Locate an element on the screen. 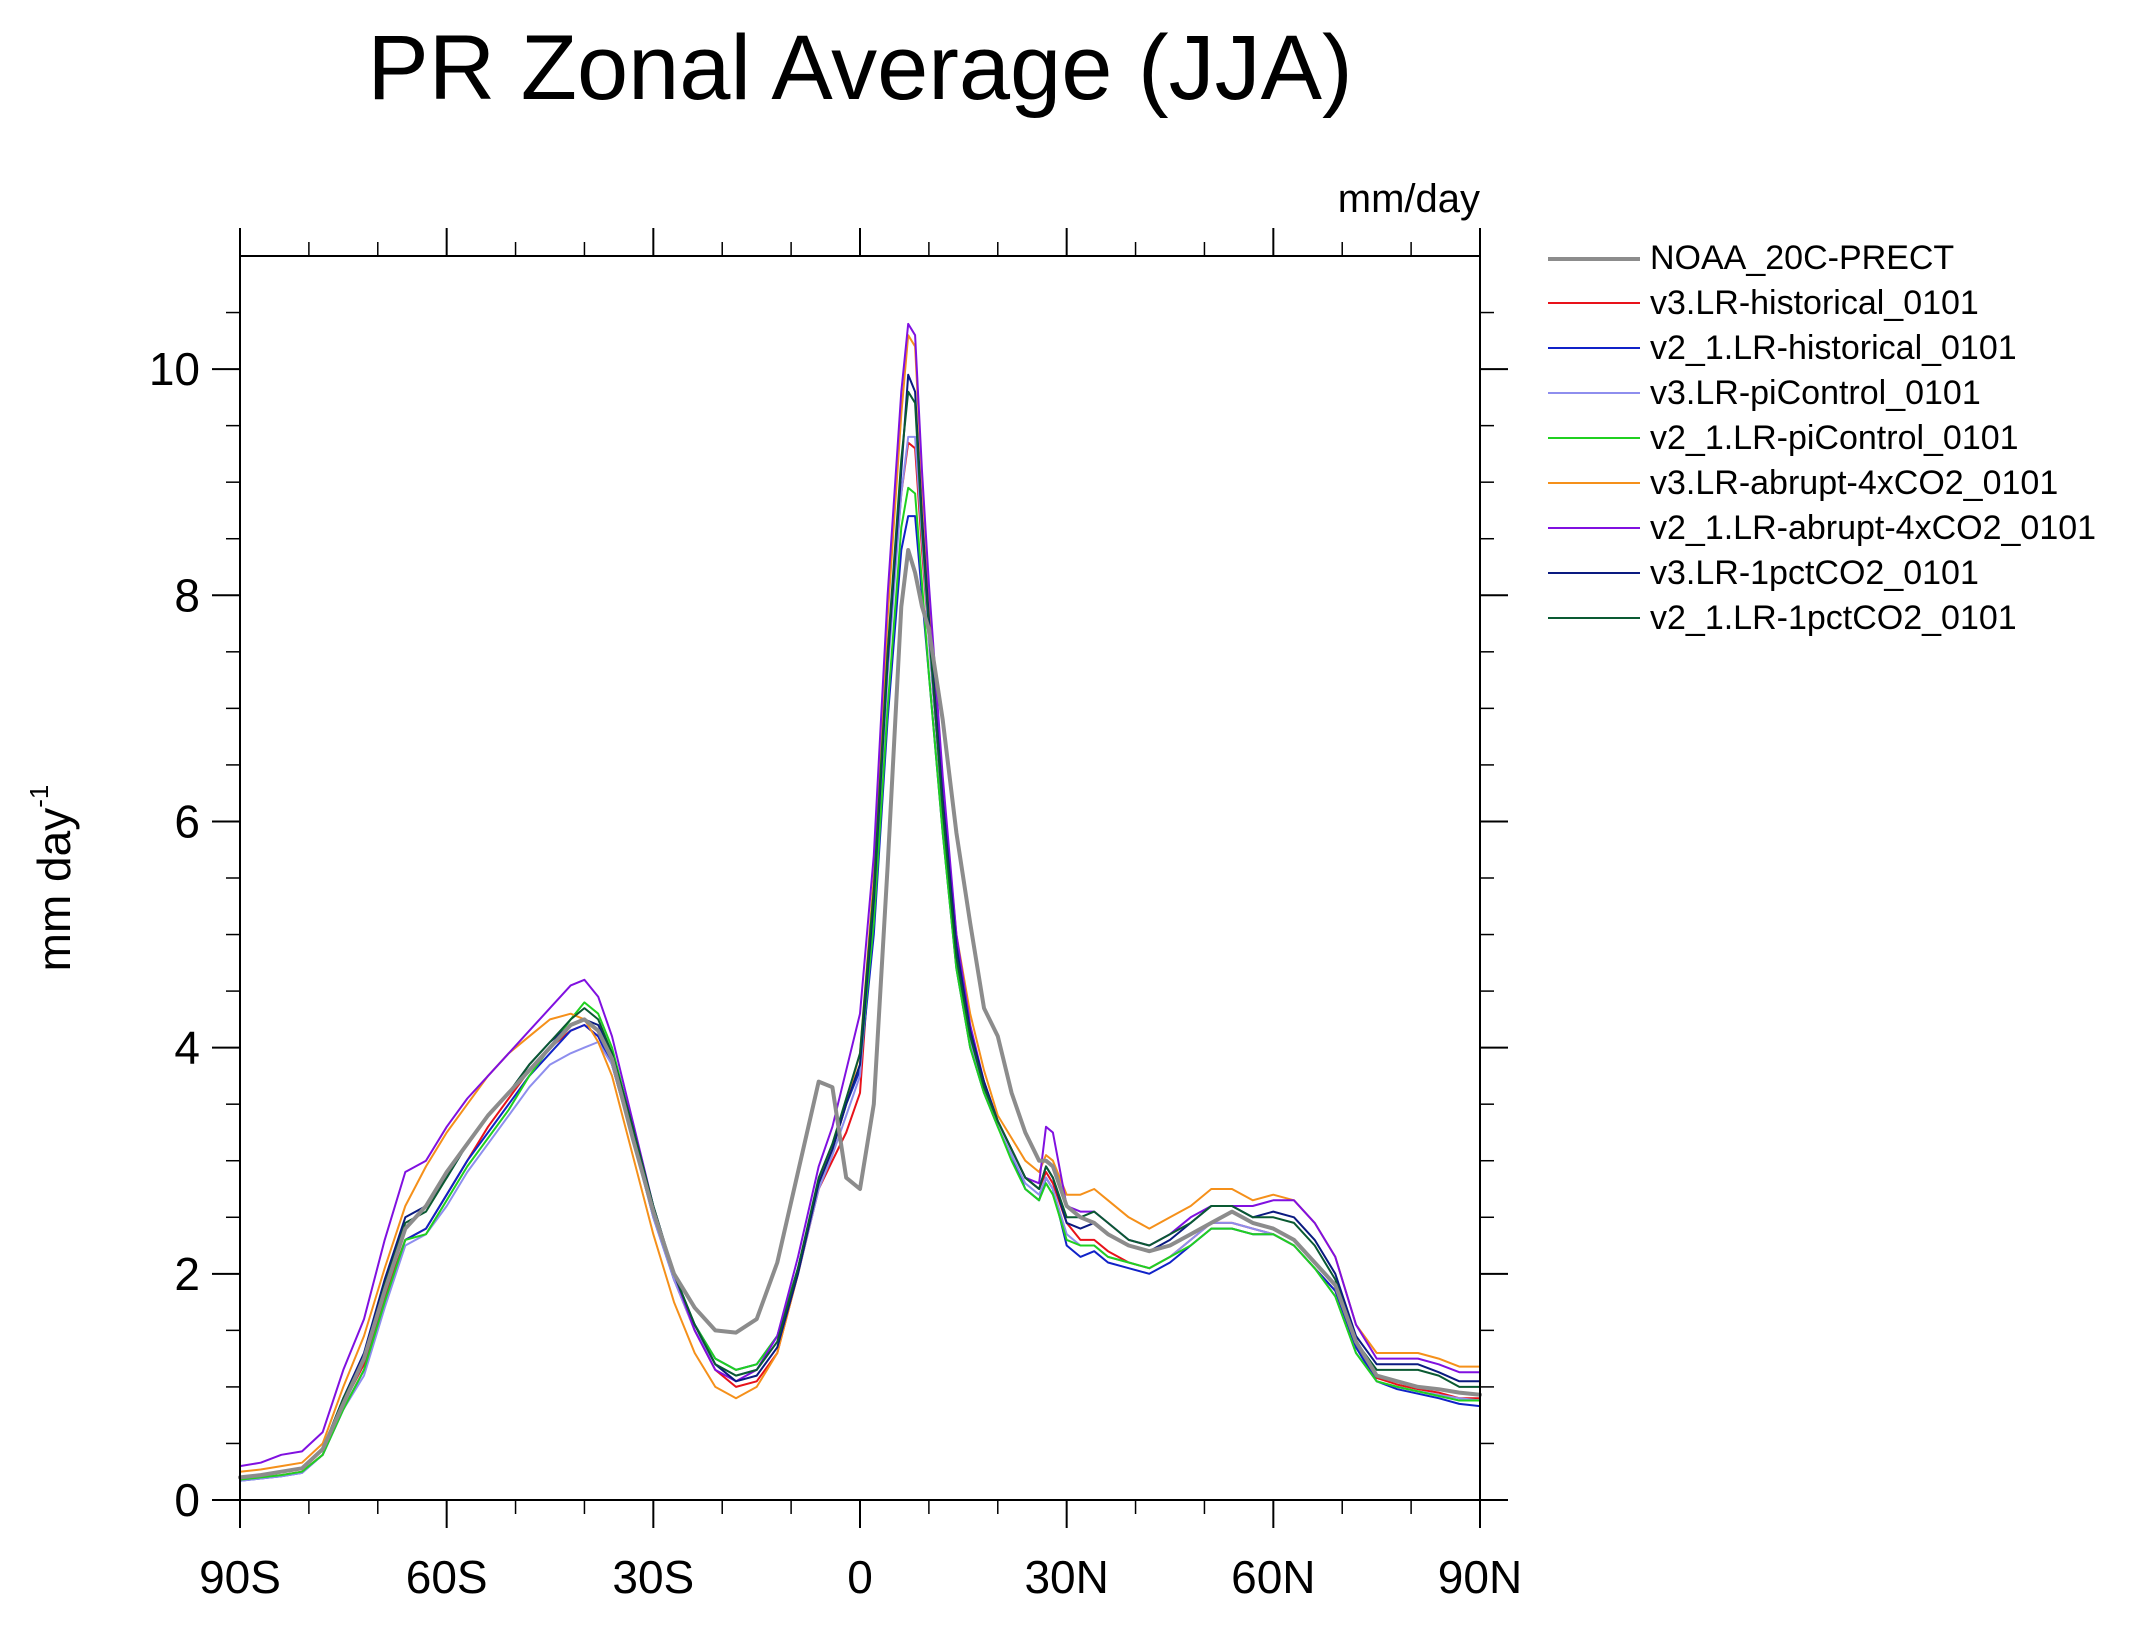  x-tick-label: 60N is located at coordinates (1273, 1577).